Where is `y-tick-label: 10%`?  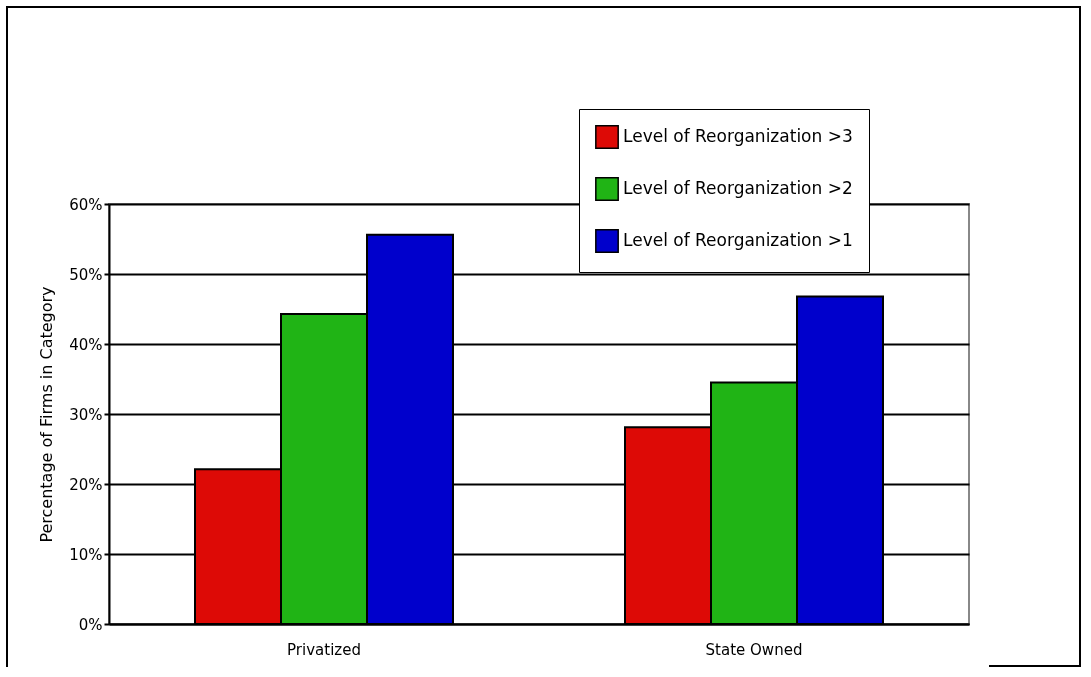 y-tick-label: 10% is located at coordinates (86, 554).